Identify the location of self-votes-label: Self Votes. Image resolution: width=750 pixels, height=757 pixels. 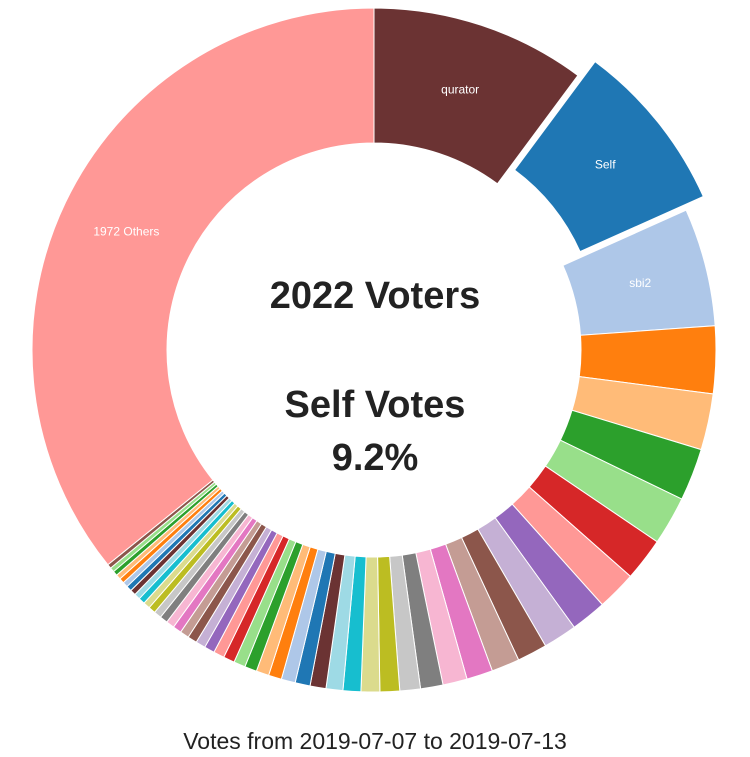
(375, 405).